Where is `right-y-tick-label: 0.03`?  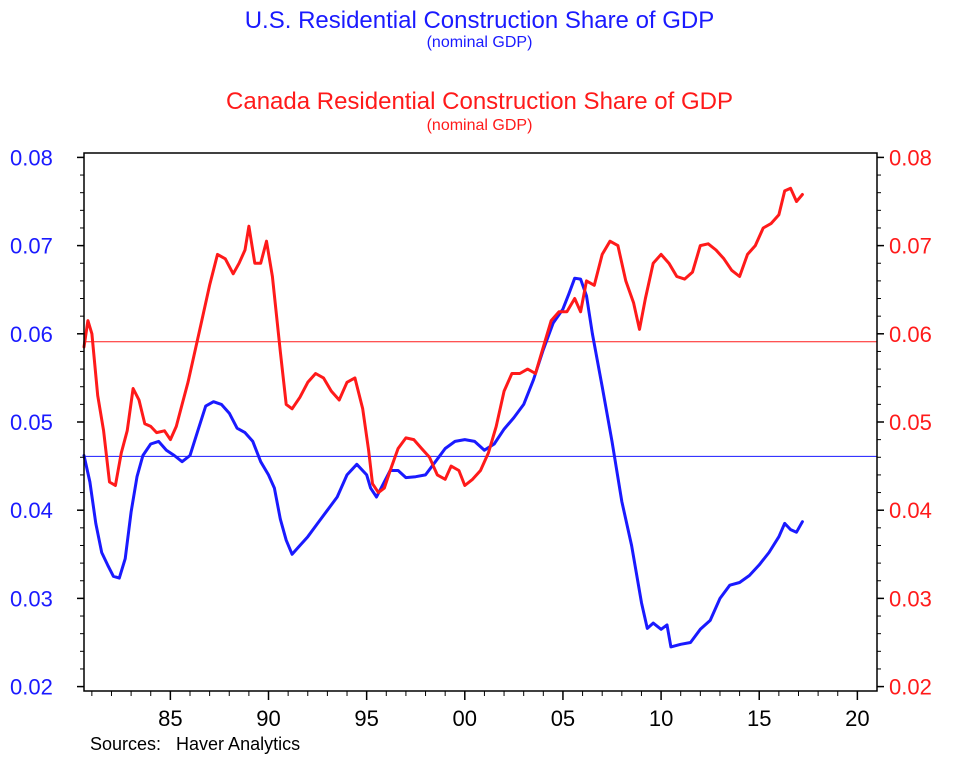
right-y-tick-label: 0.03 is located at coordinates (910, 598).